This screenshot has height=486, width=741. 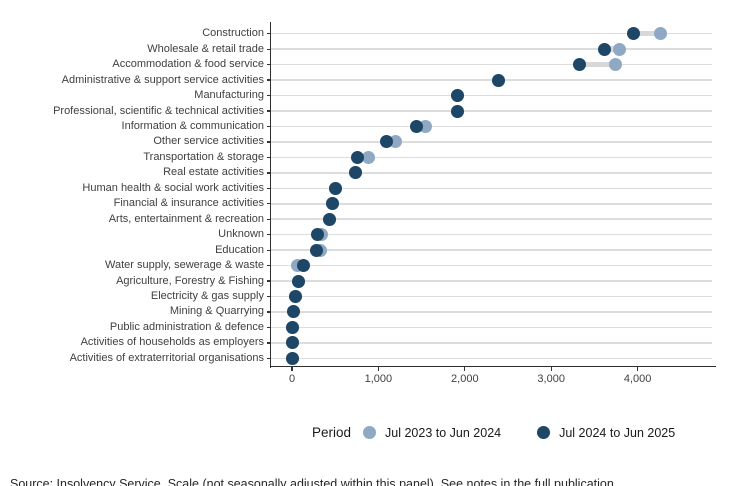 What do you see at coordinates (208, 141) in the screenshot?
I see `category-label: Other service activities` at bounding box center [208, 141].